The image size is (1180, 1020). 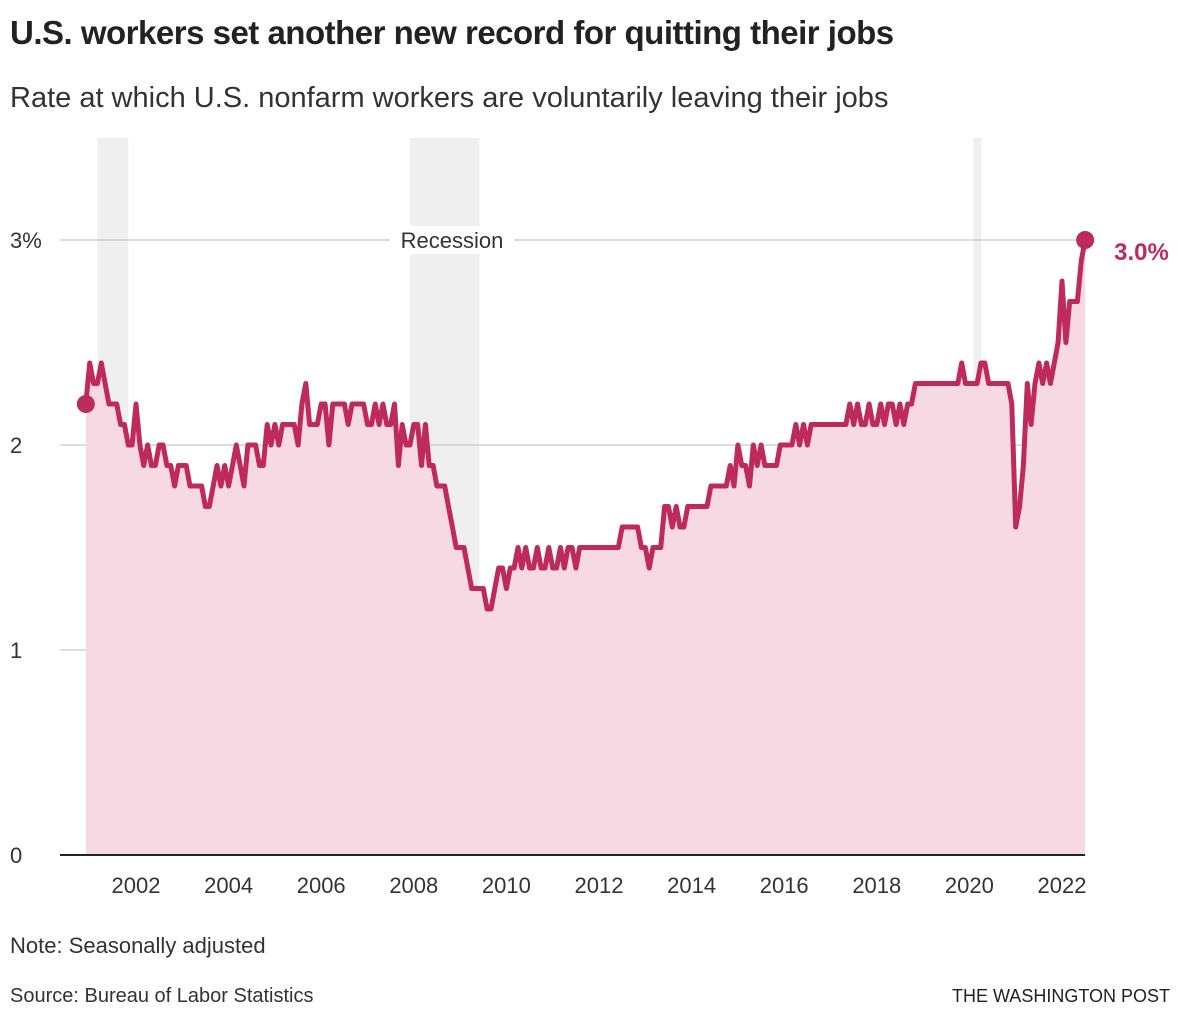 I want to click on x-tick-label: 2020, so click(x=969, y=885).